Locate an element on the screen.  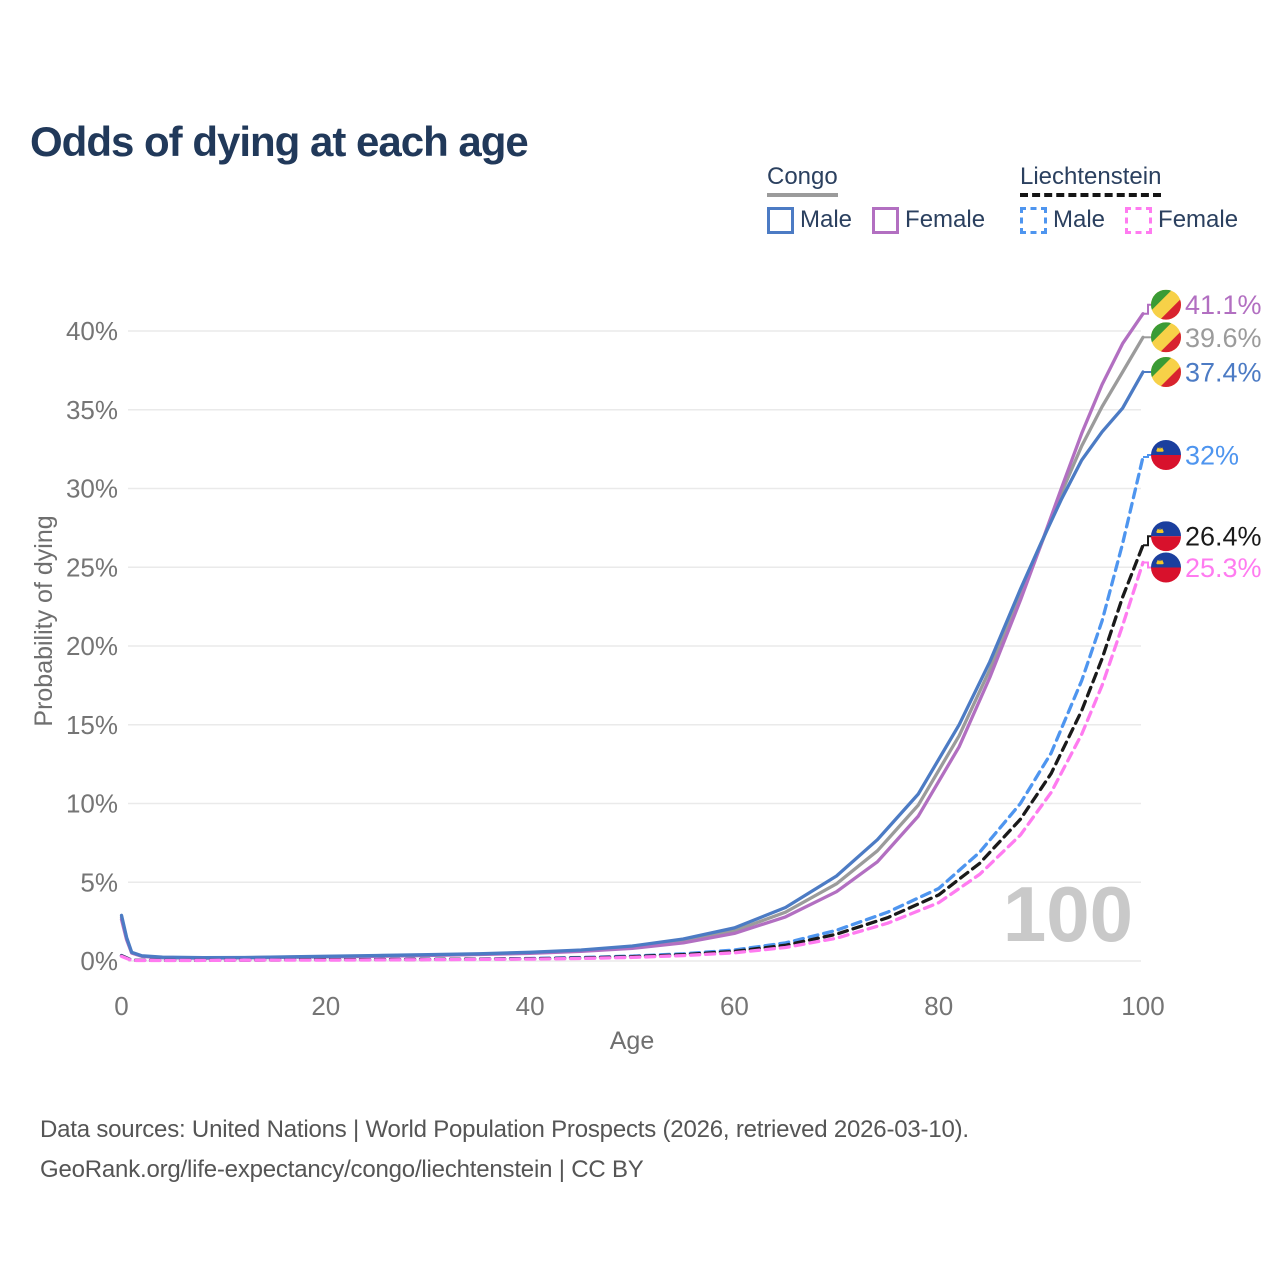
liechtenstein-male-swatch-icon is located at coordinates (1033, 220).